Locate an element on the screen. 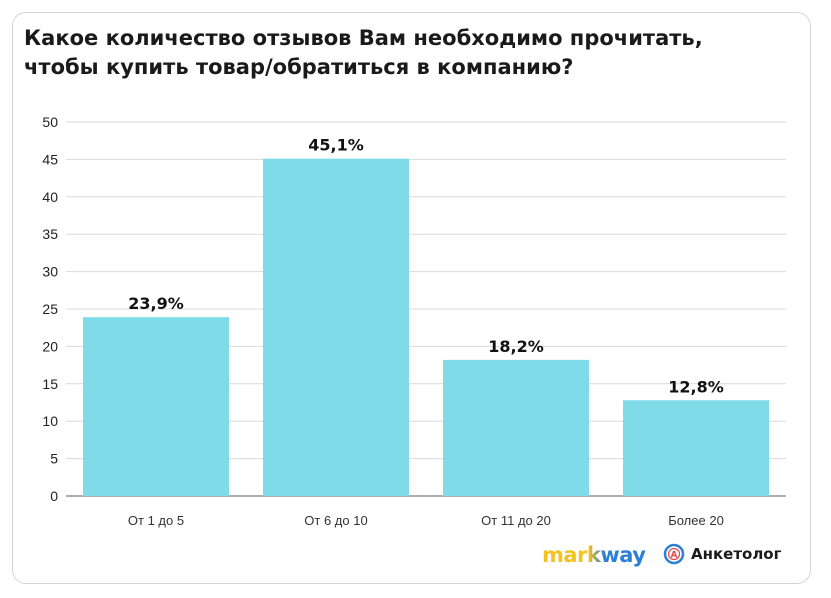 This screenshot has width=831, height=598. y-tick-label: 5 is located at coordinates (54, 459).